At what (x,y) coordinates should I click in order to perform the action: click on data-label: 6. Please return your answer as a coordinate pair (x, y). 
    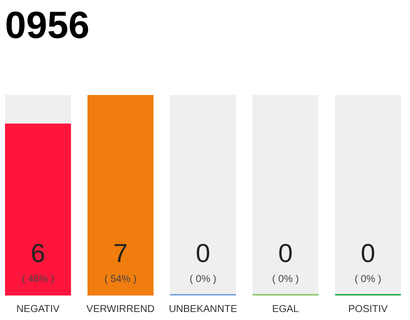
    Looking at the image, I should click on (38, 253).